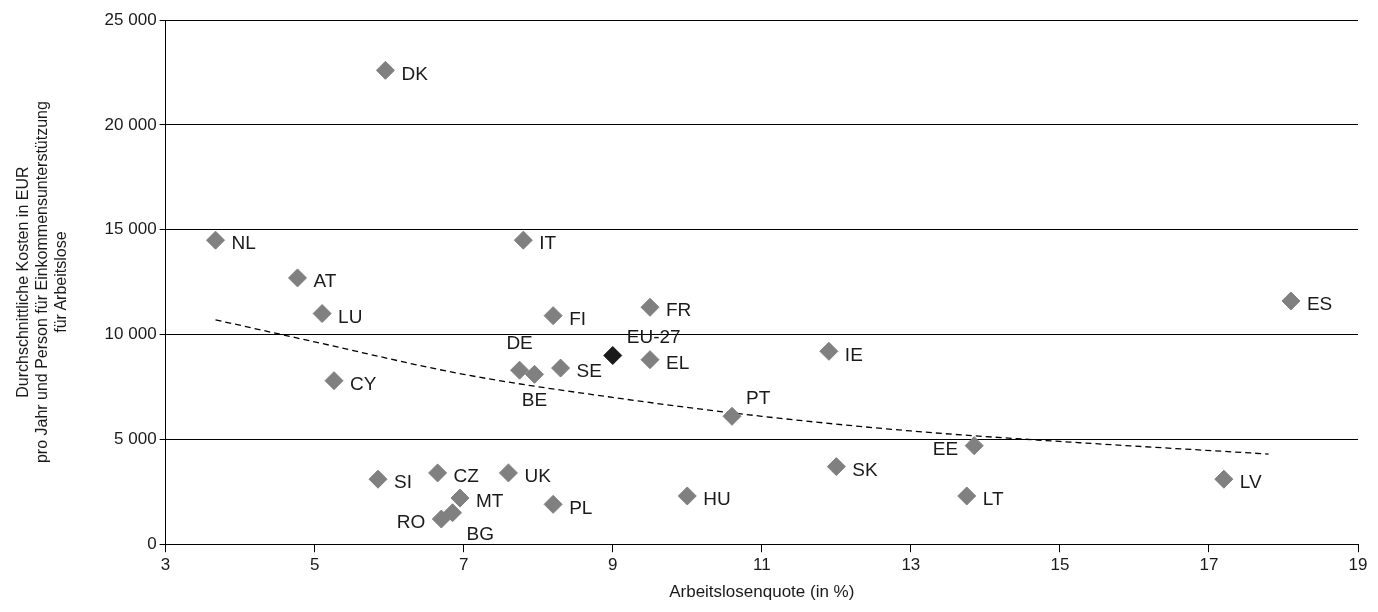  I want to click on data-label: PL, so click(581, 507).